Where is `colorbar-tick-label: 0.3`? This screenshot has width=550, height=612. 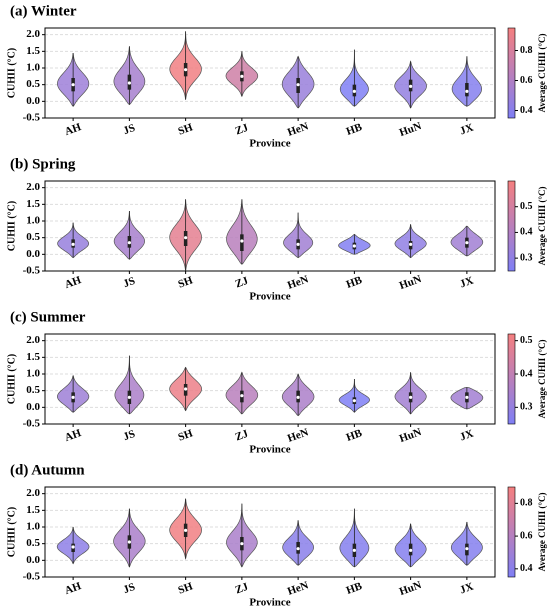 colorbar-tick-label: 0.3 is located at coordinates (526, 407).